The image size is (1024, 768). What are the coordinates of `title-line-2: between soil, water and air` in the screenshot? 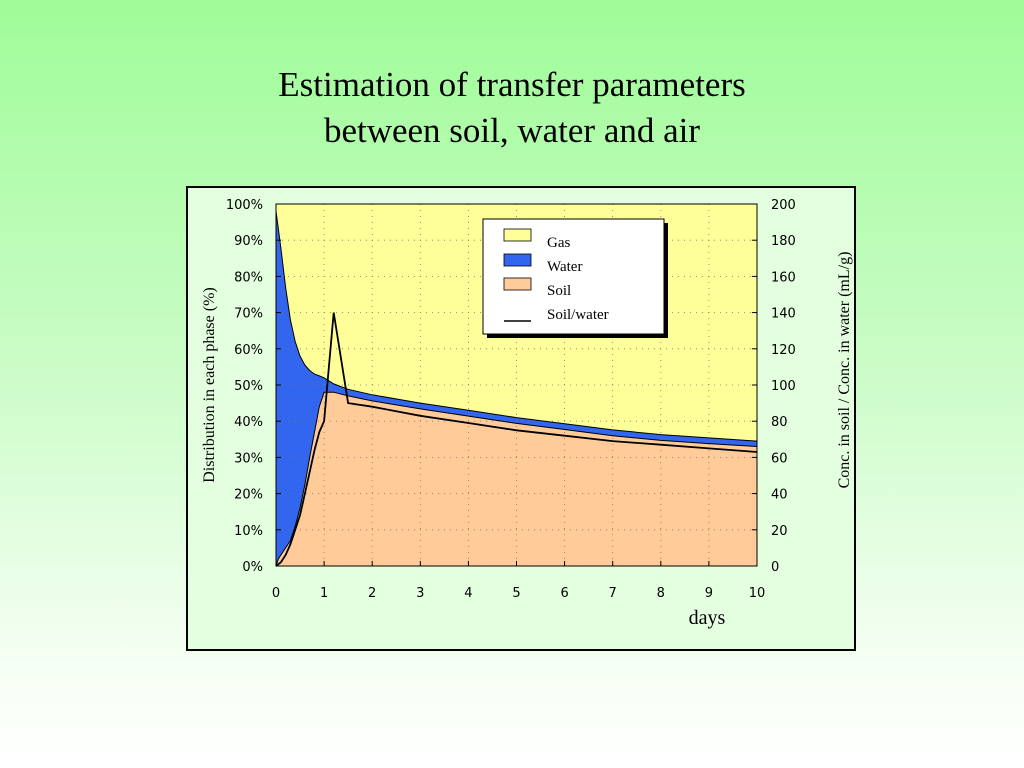 It's located at (512, 130).